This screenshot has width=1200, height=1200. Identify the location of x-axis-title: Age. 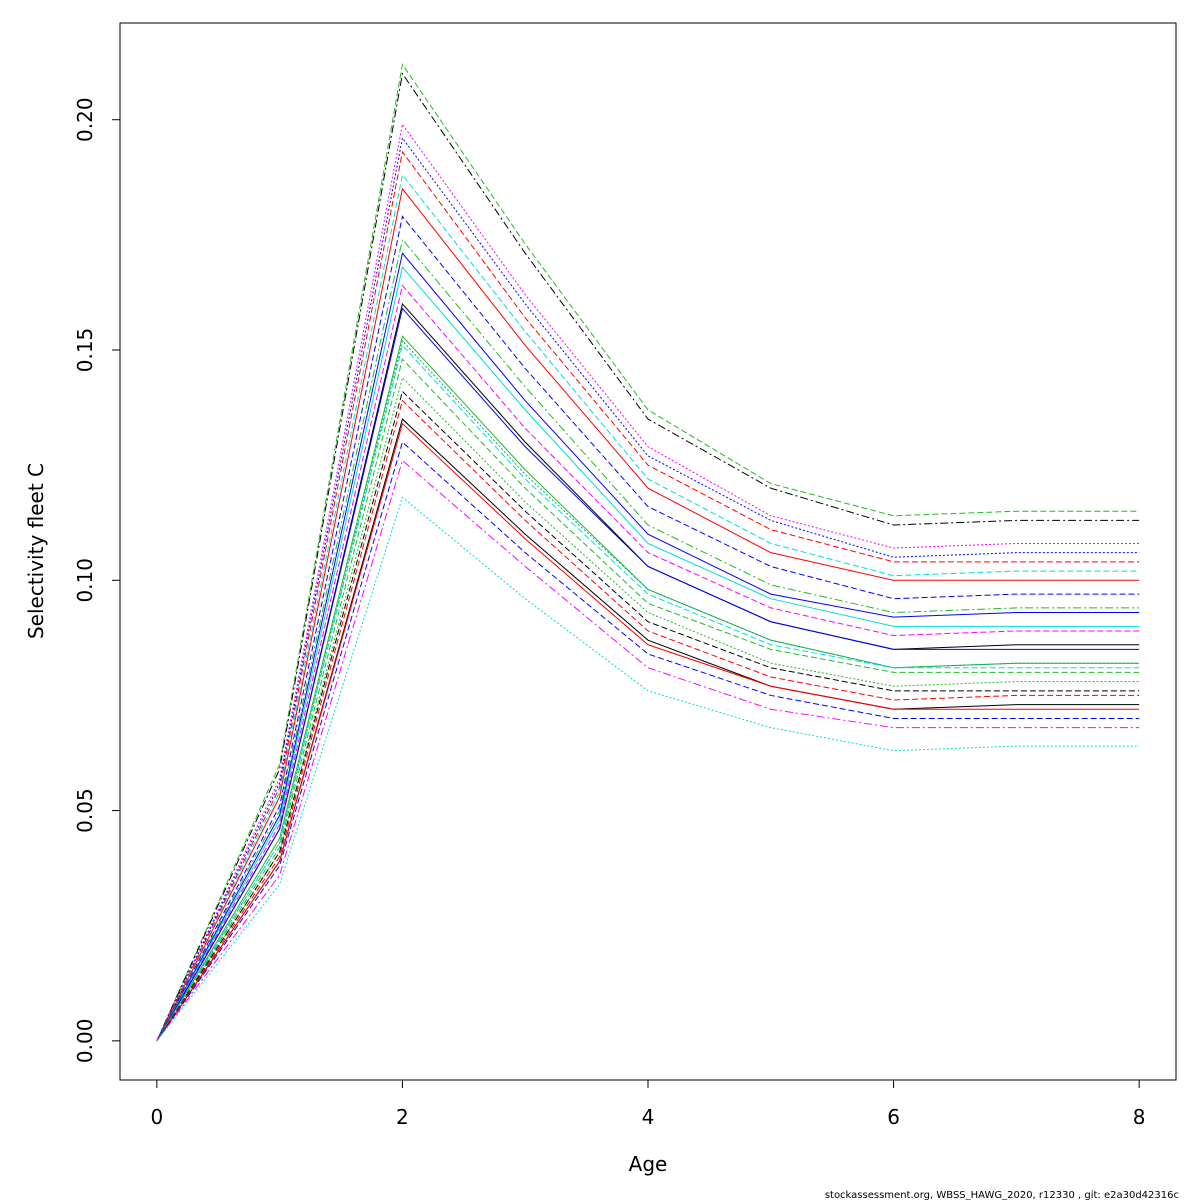
(648, 1164).